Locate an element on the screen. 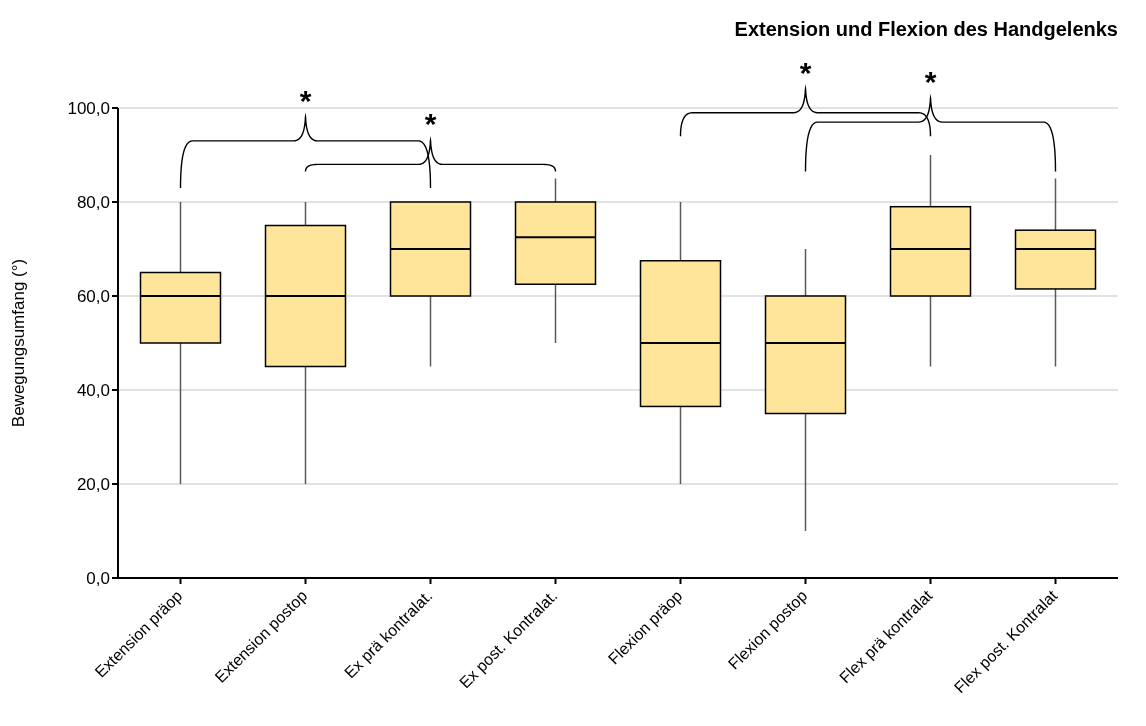  y-tick-label: 100,0 is located at coordinates (88, 109).